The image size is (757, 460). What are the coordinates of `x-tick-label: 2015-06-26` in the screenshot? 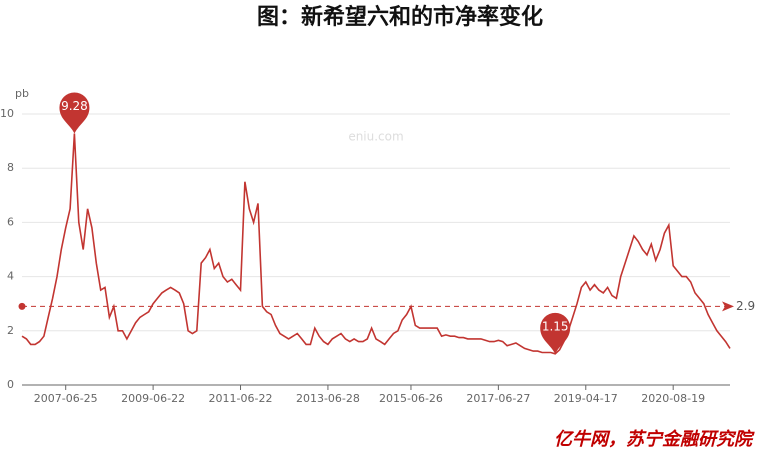 It's located at (411, 398).